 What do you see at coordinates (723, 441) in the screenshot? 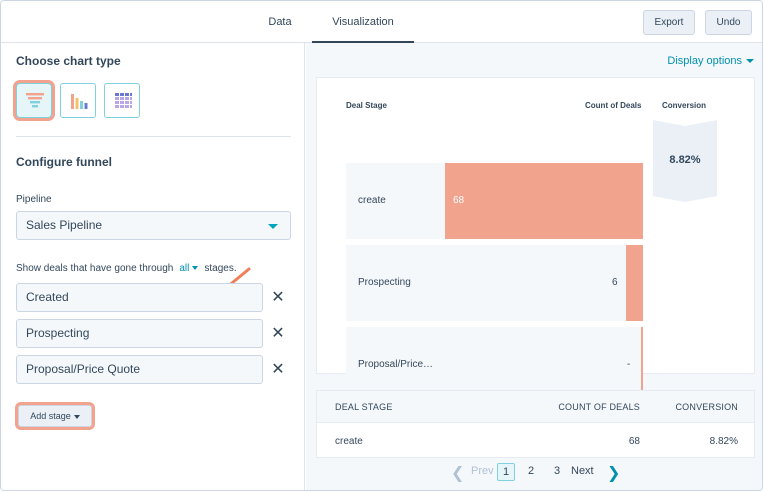
I see `table-cell-conversion: 8.82%` at bounding box center [723, 441].